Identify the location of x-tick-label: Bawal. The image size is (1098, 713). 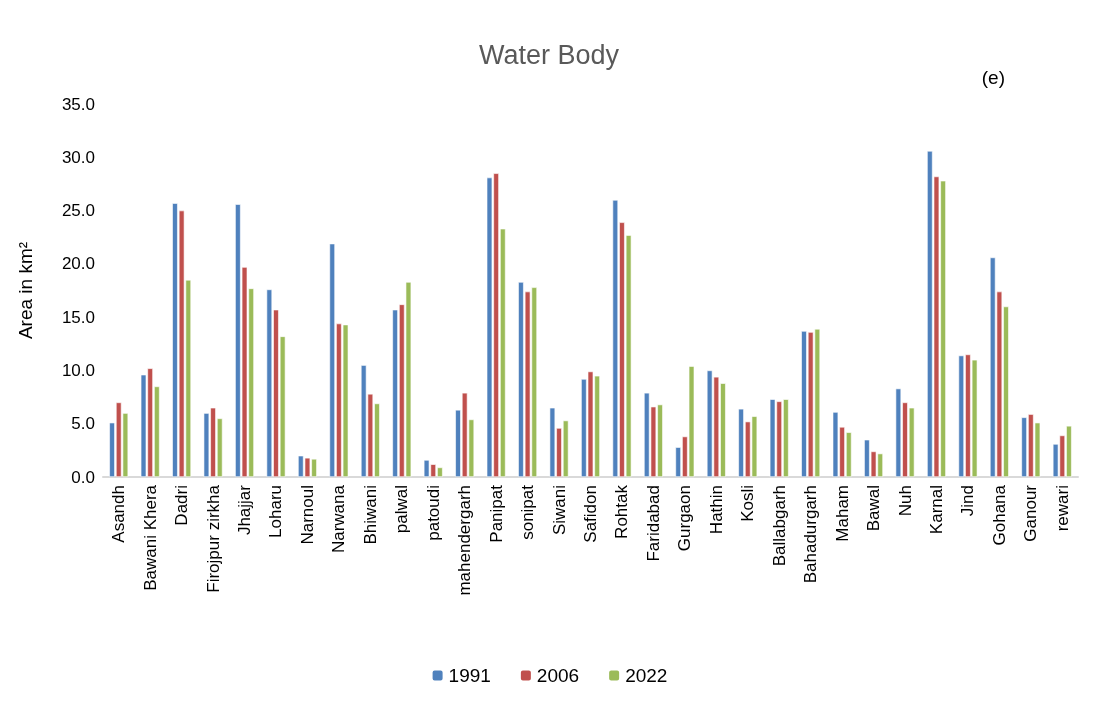
(874, 508).